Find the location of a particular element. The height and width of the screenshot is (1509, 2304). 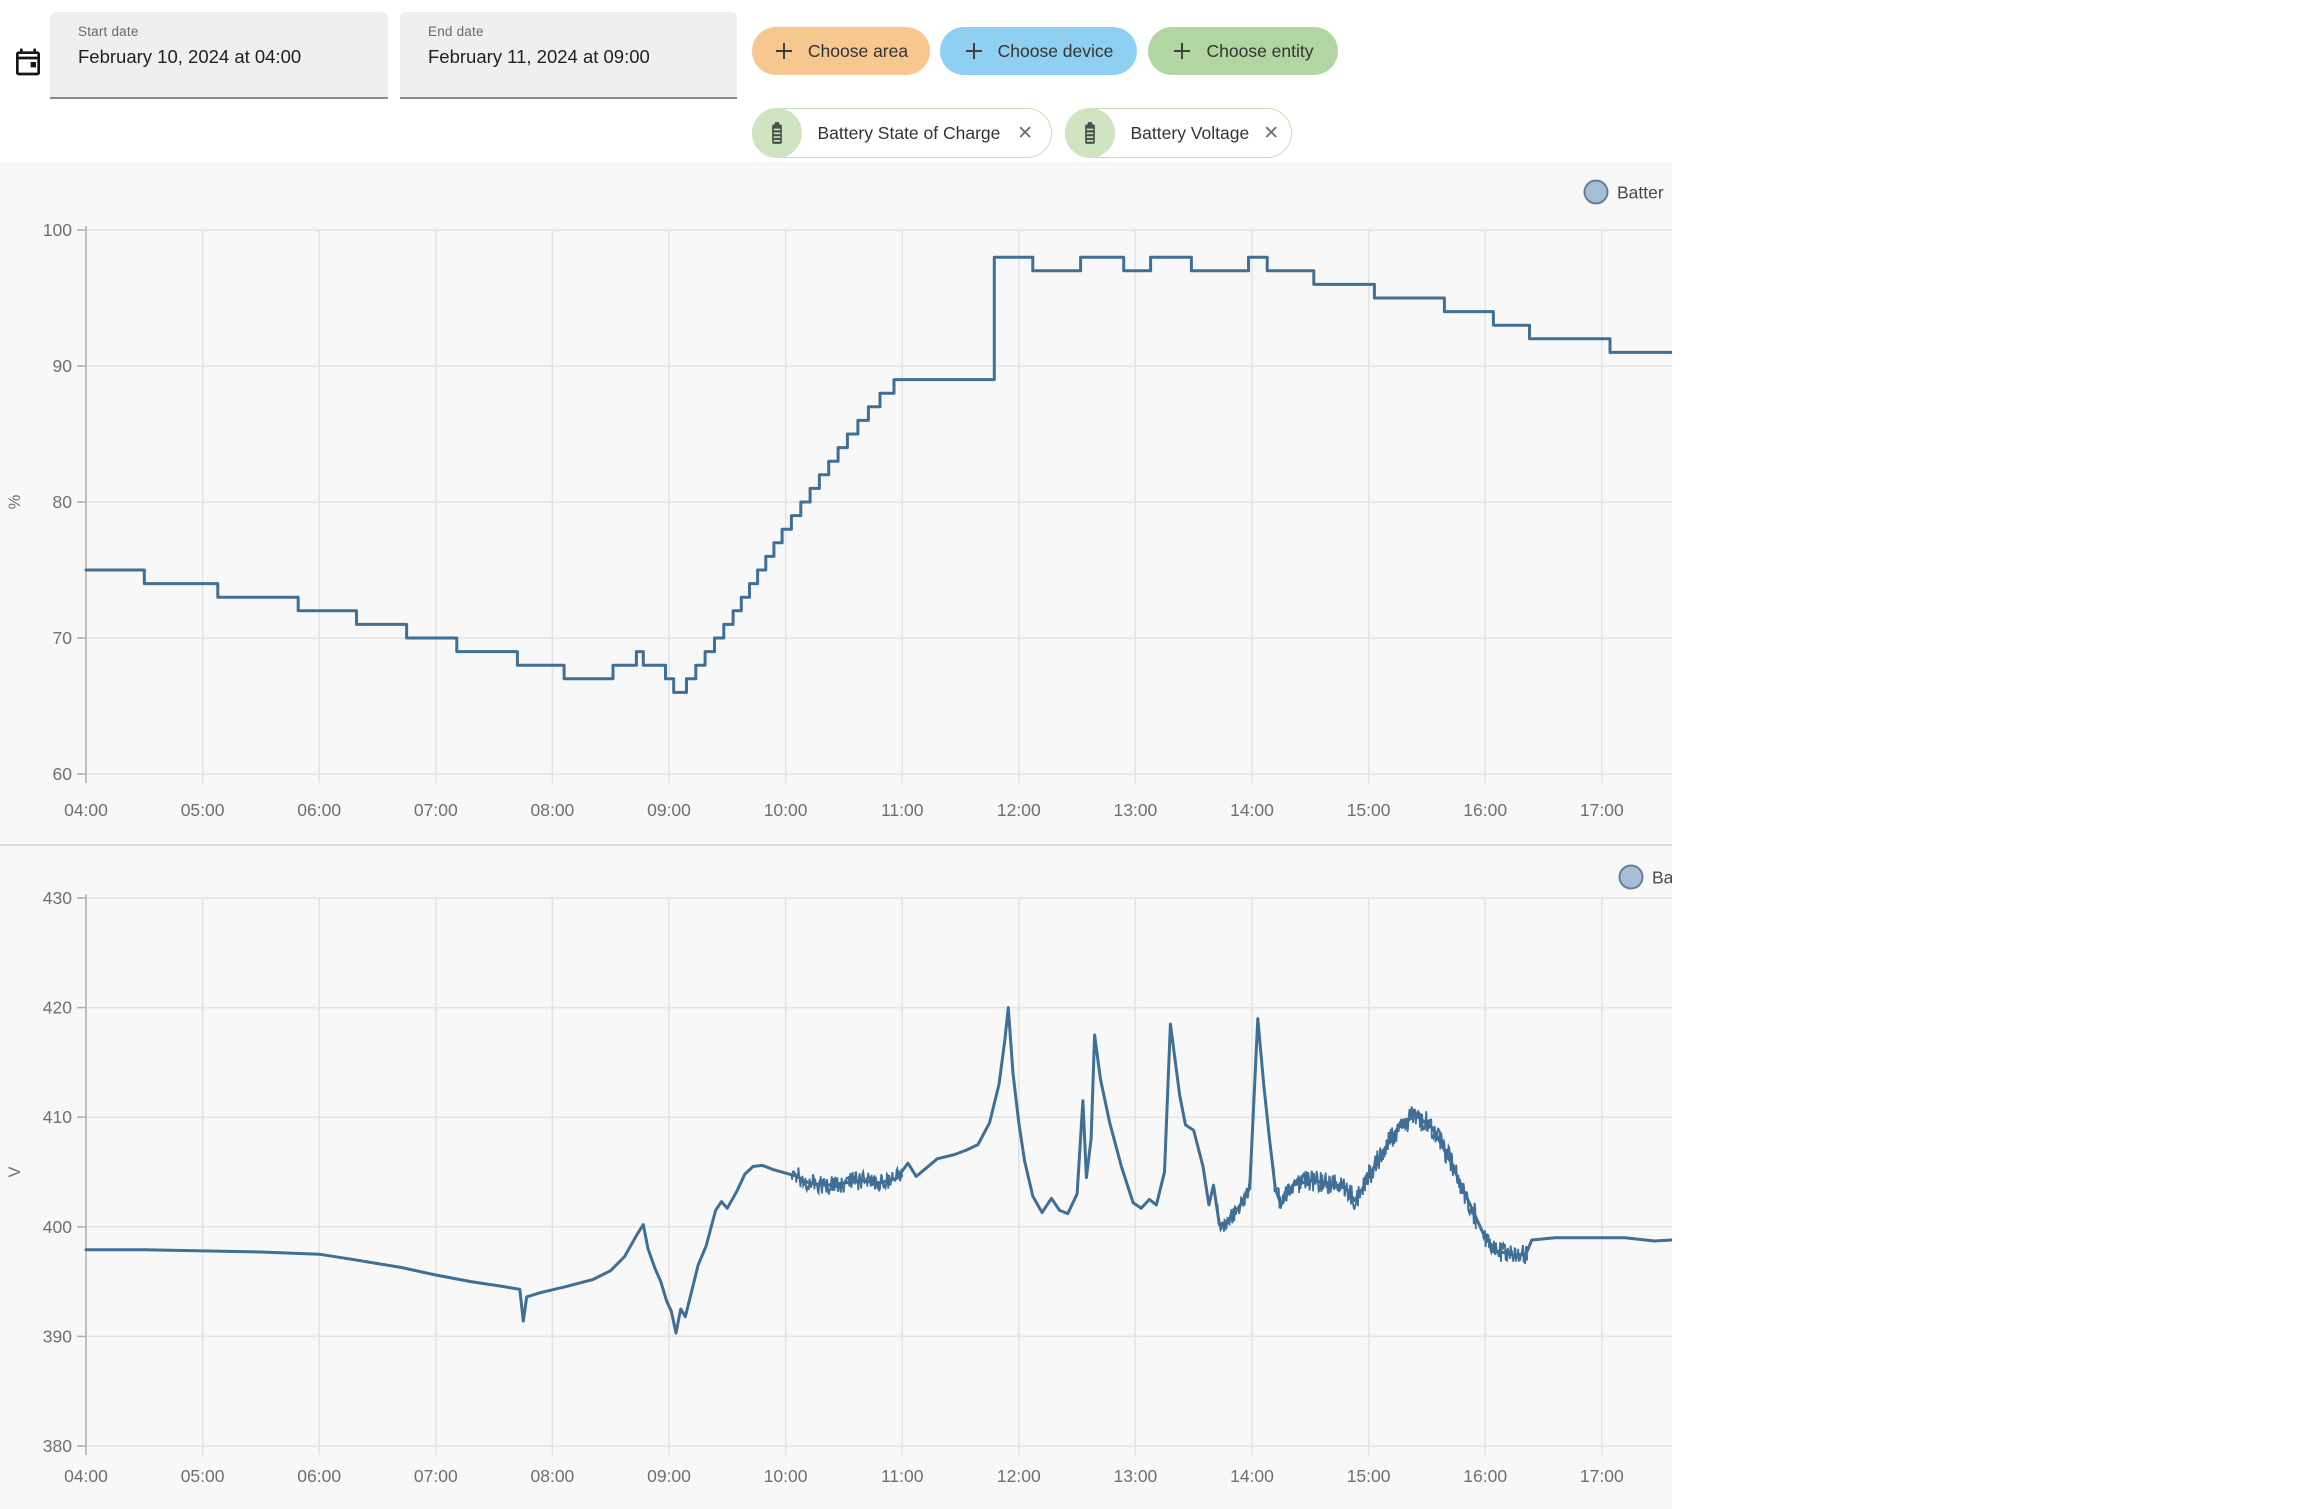

end-date-field: End date February 11, 2024 at 09:00 is located at coordinates (568, 55).